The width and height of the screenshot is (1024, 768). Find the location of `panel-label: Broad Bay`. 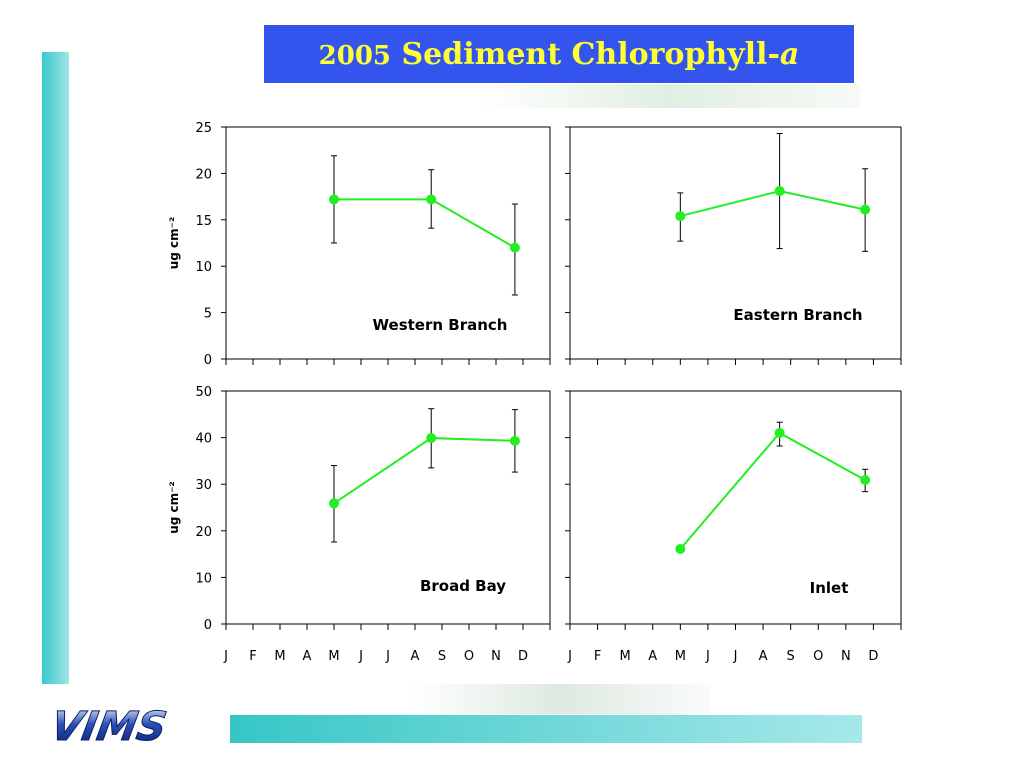

panel-label: Broad Bay is located at coordinates (463, 586).